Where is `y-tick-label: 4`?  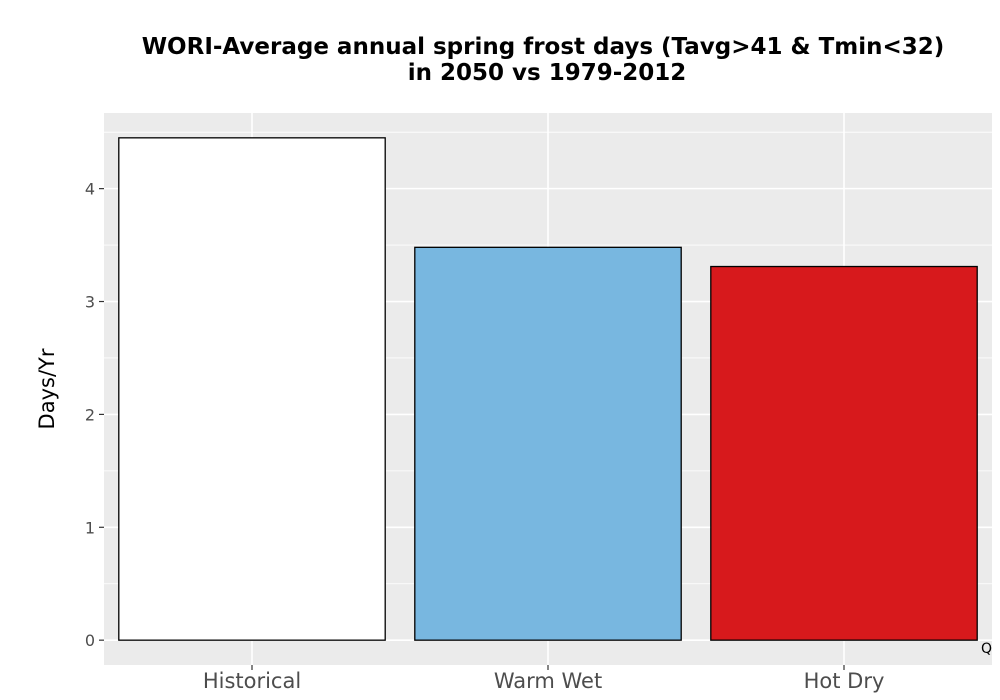 y-tick-label: 4 is located at coordinates (90, 189).